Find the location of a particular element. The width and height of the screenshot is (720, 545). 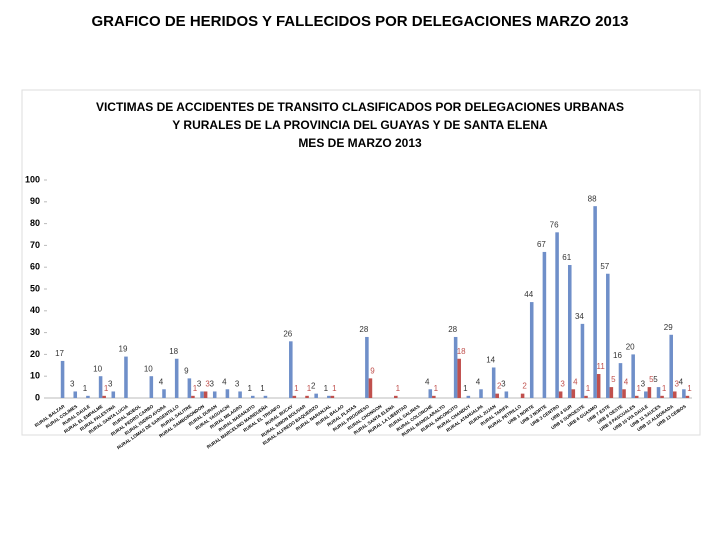

y-tick-label: 100 is located at coordinates (32, 179).